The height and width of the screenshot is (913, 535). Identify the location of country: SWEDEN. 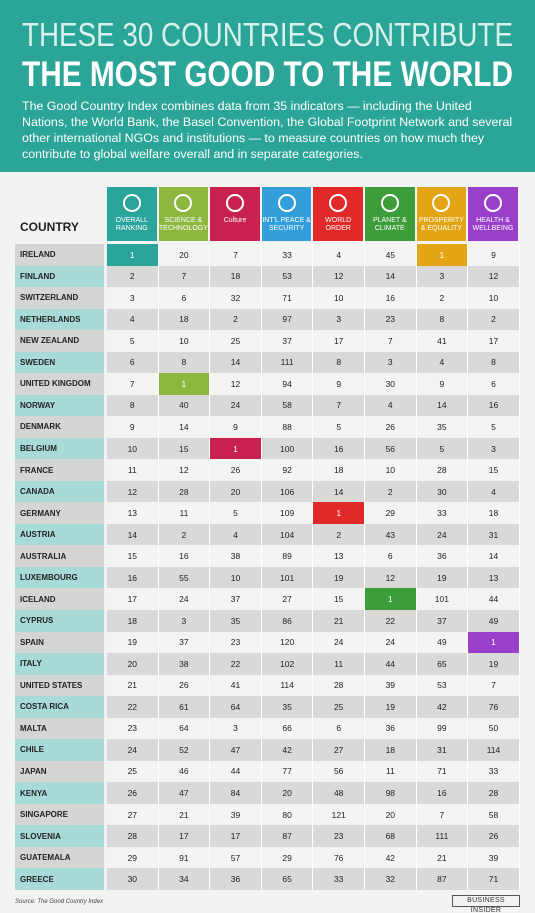
(59, 362).